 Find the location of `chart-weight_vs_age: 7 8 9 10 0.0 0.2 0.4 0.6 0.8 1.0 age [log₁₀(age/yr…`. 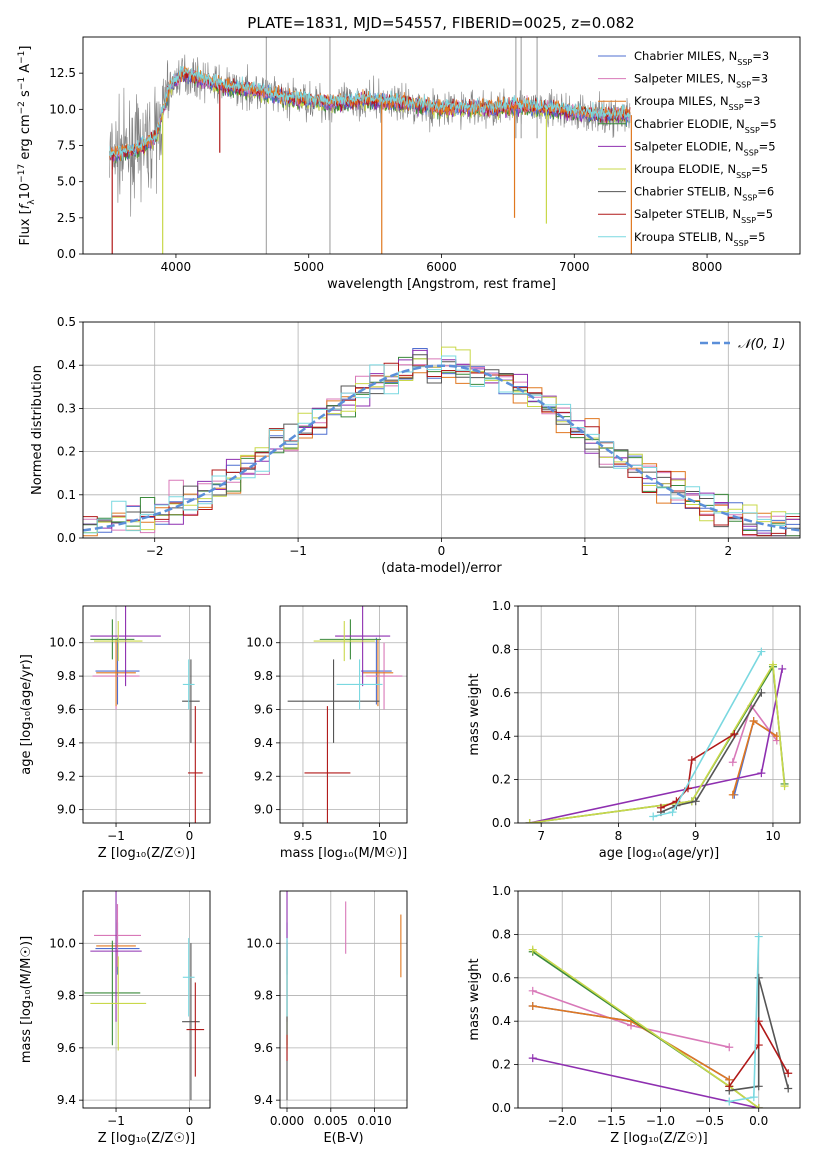

chart-weight_vs_age: 7 8 9 10 0.0 0.2 0.4 0.6 0.8 1.0 age [log₁₀(age/yr… is located at coordinates (634, 730).